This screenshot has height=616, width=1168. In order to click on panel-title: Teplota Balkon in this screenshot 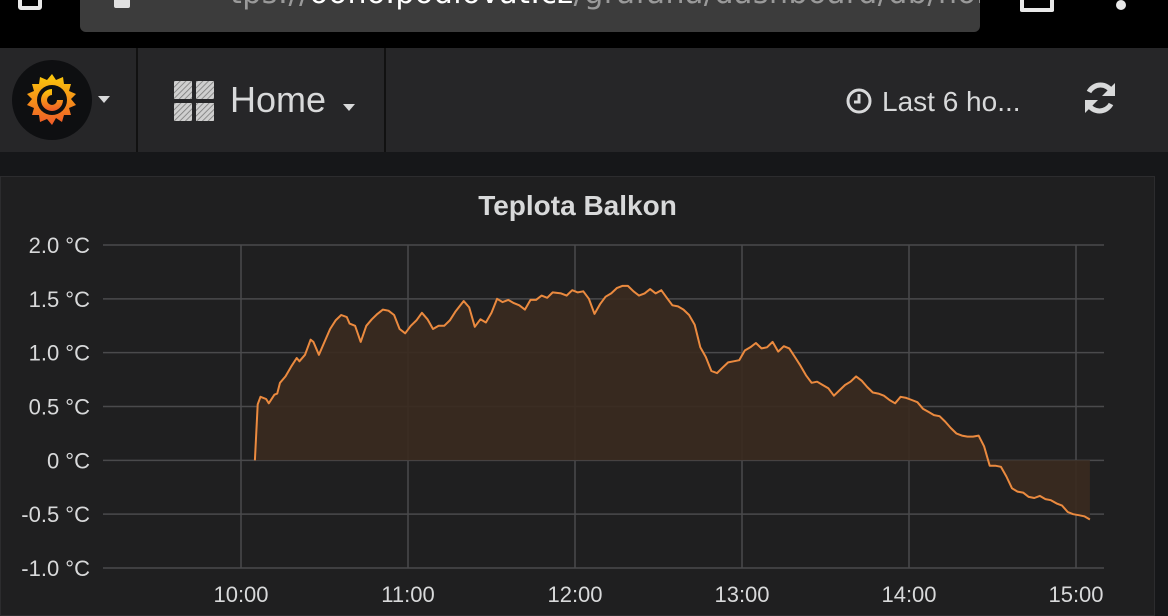, I will do `click(577, 205)`.